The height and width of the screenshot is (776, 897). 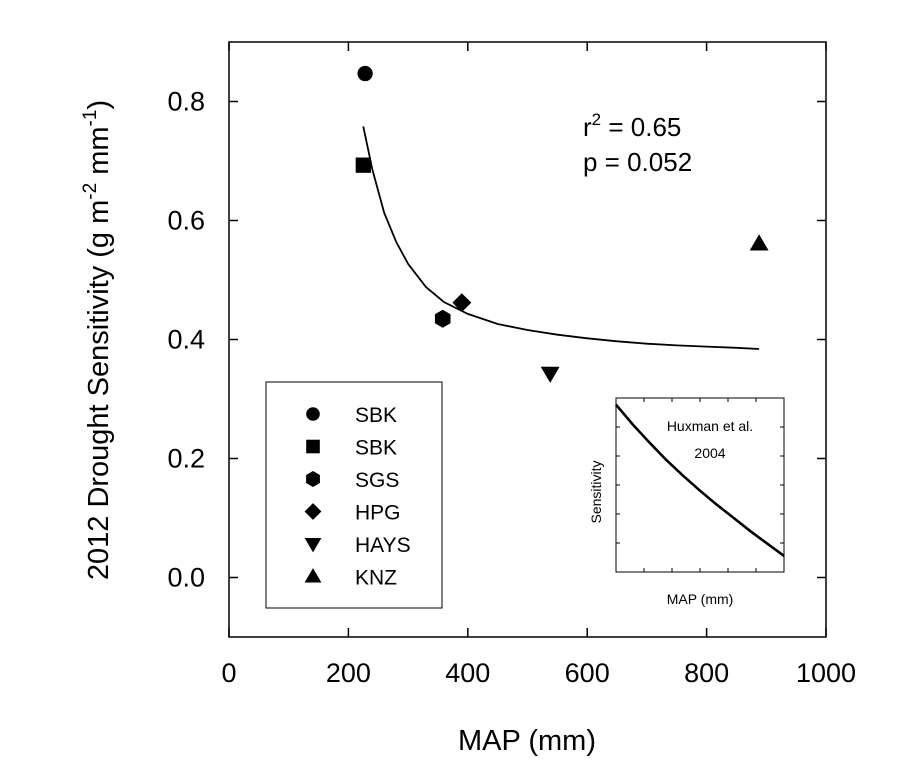 What do you see at coordinates (641, 127) in the screenshot?
I see `r2-value: = 0.65` at bounding box center [641, 127].